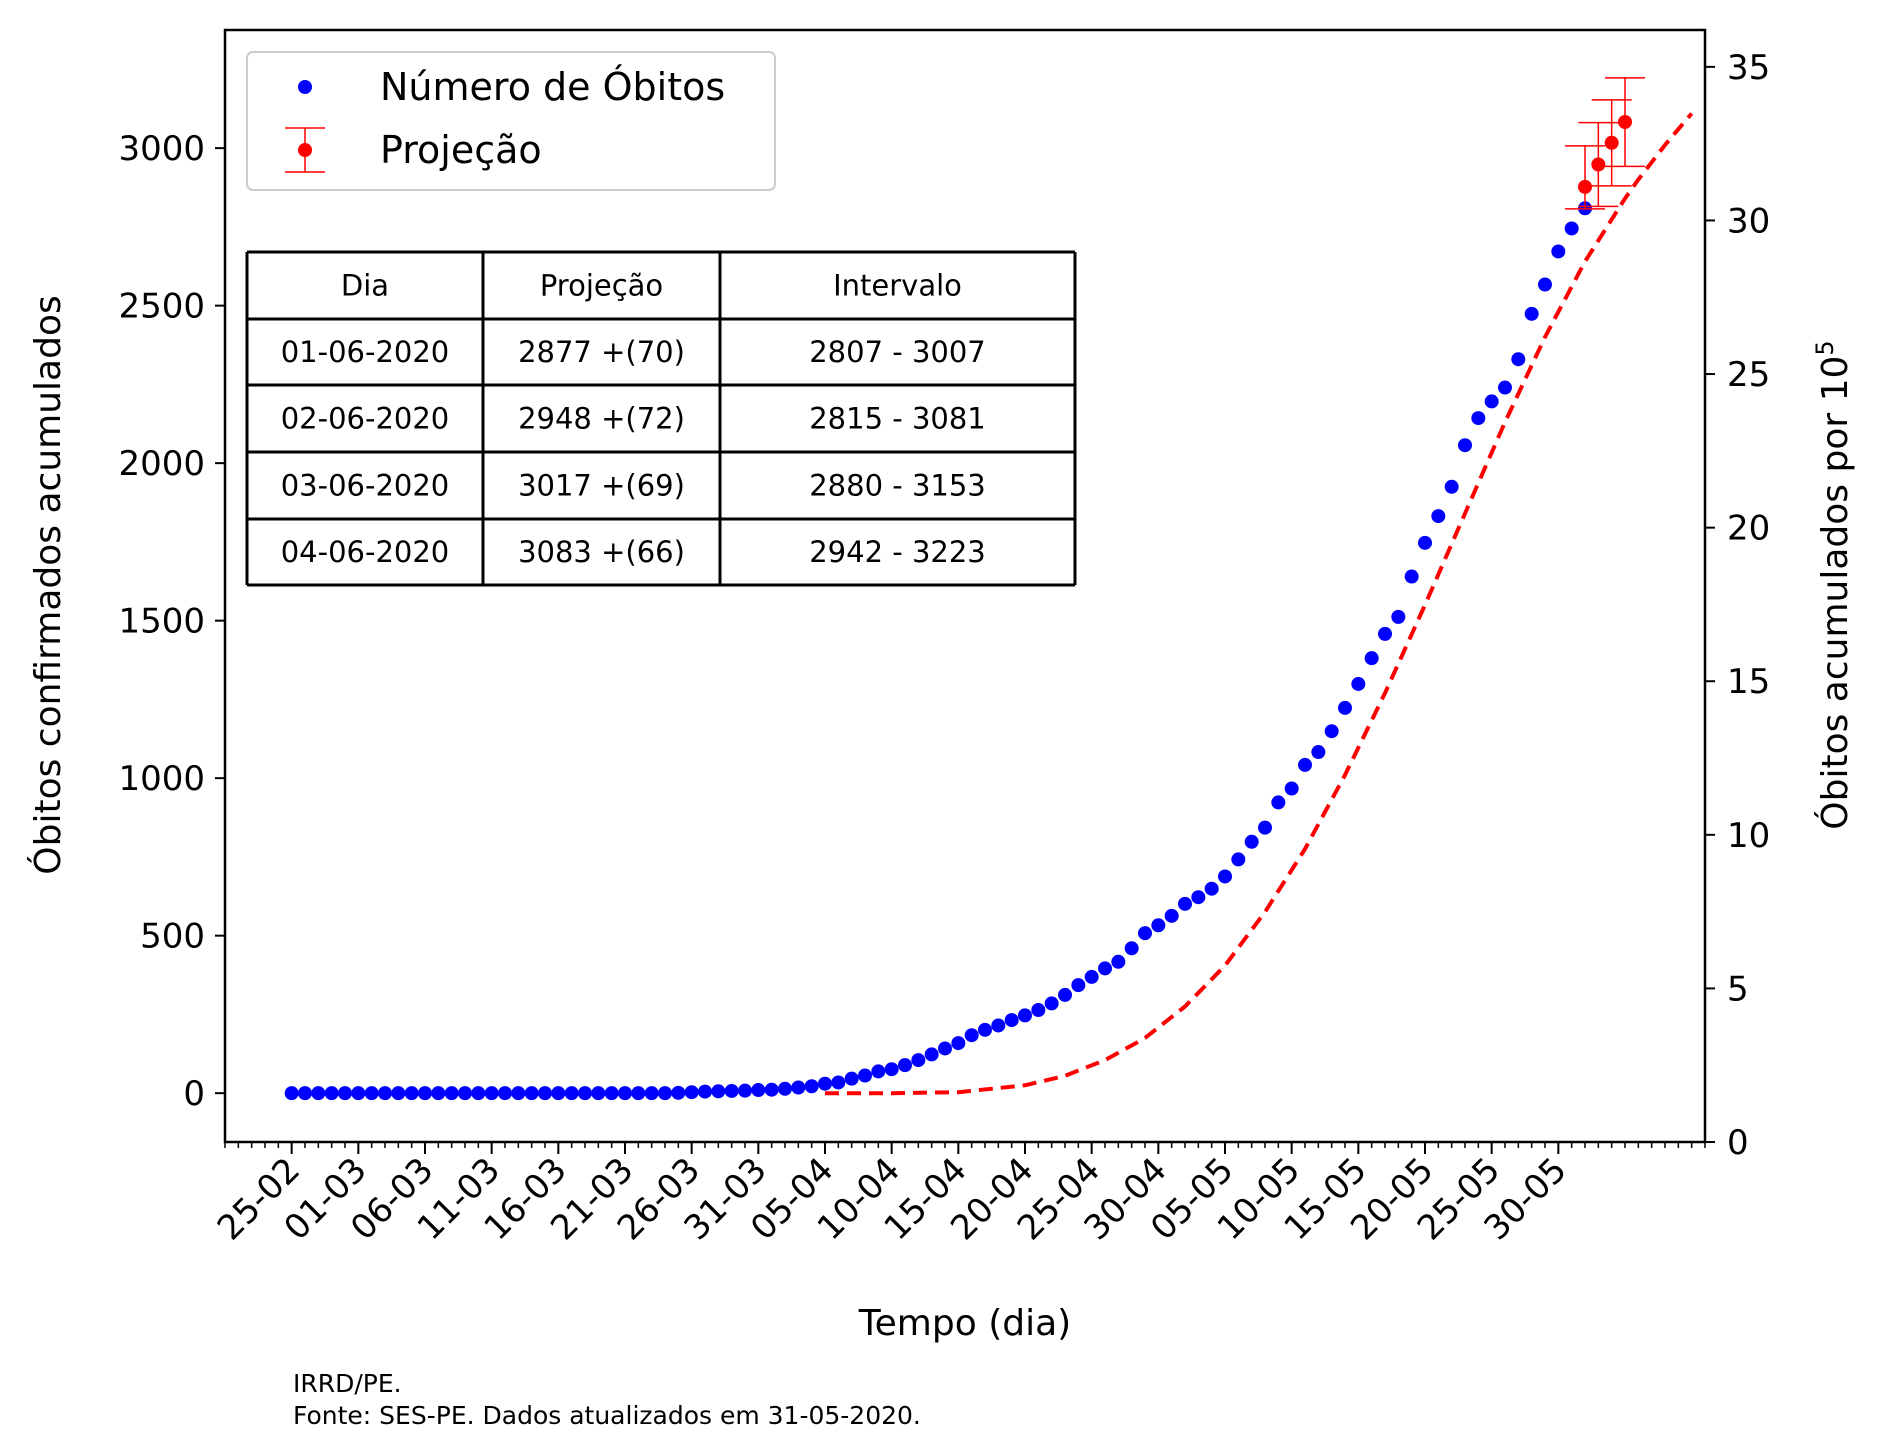  What do you see at coordinates (172, 937) in the screenshot?
I see `y-tick-label: 500` at bounding box center [172, 937].